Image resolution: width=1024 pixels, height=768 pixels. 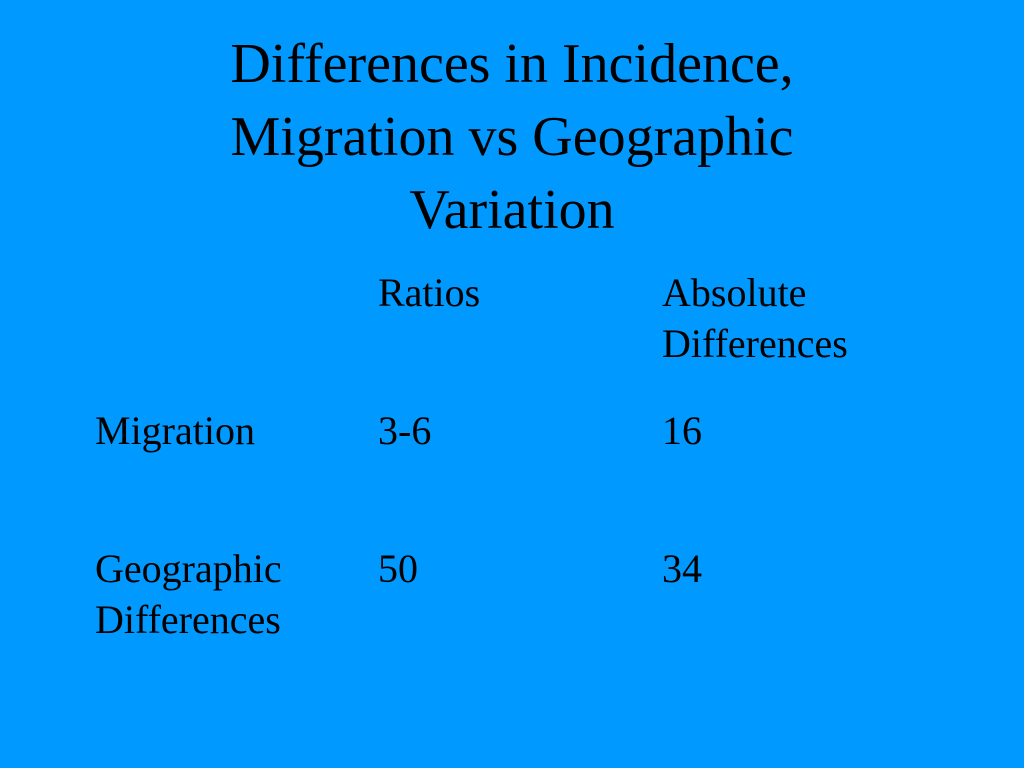 I want to click on table-cell: 50, so click(x=398, y=568).